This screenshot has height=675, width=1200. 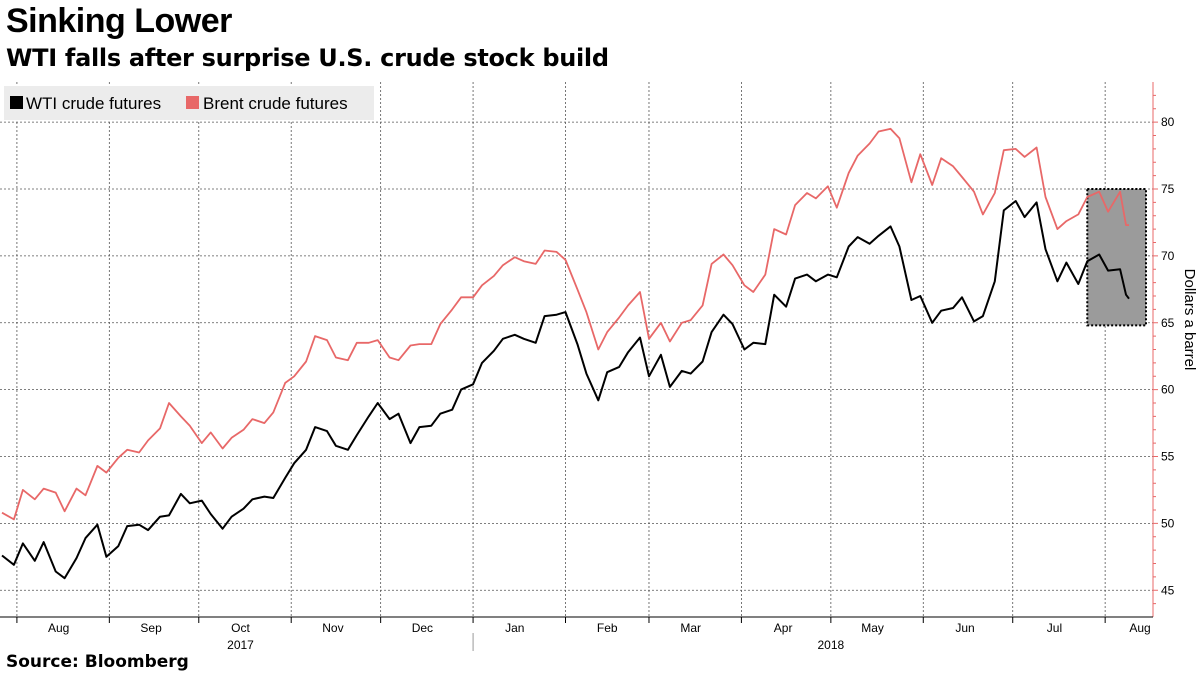 I want to click on y-tick-label: 70, so click(x=1168, y=256).